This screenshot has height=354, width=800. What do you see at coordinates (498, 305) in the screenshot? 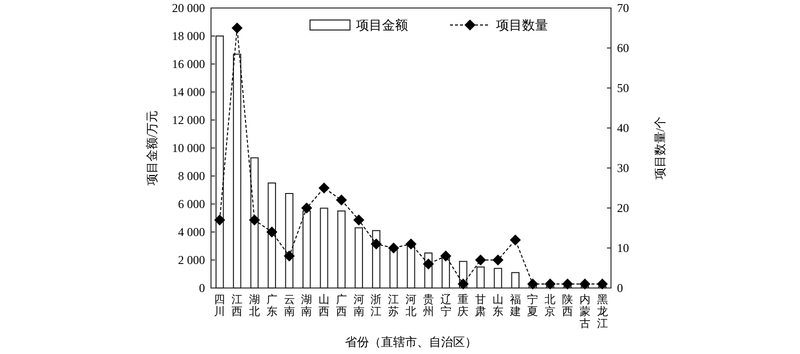
I see `x-tick-label: 山东` at bounding box center [498, 305].